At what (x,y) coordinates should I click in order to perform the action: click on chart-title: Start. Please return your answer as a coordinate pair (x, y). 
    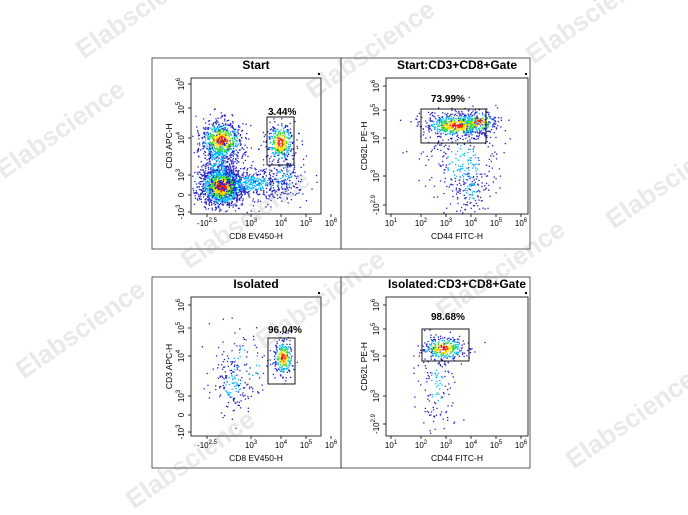
    Looking at the image, I should click on (255, 65).